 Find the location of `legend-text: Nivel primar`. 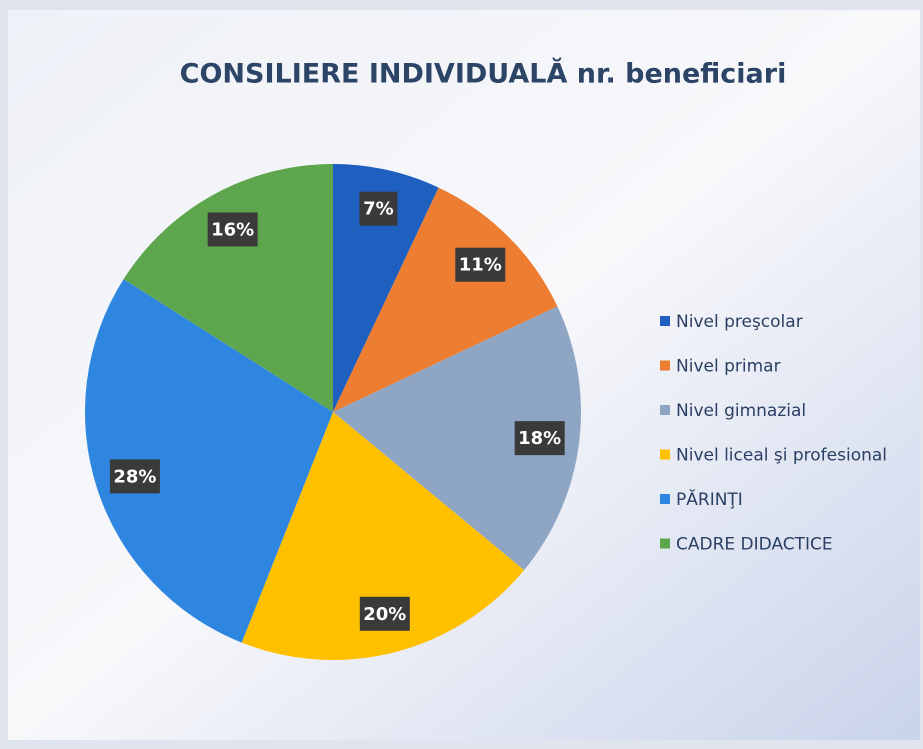

legend-text: Nivel primar is located at coordinates (728, 367).